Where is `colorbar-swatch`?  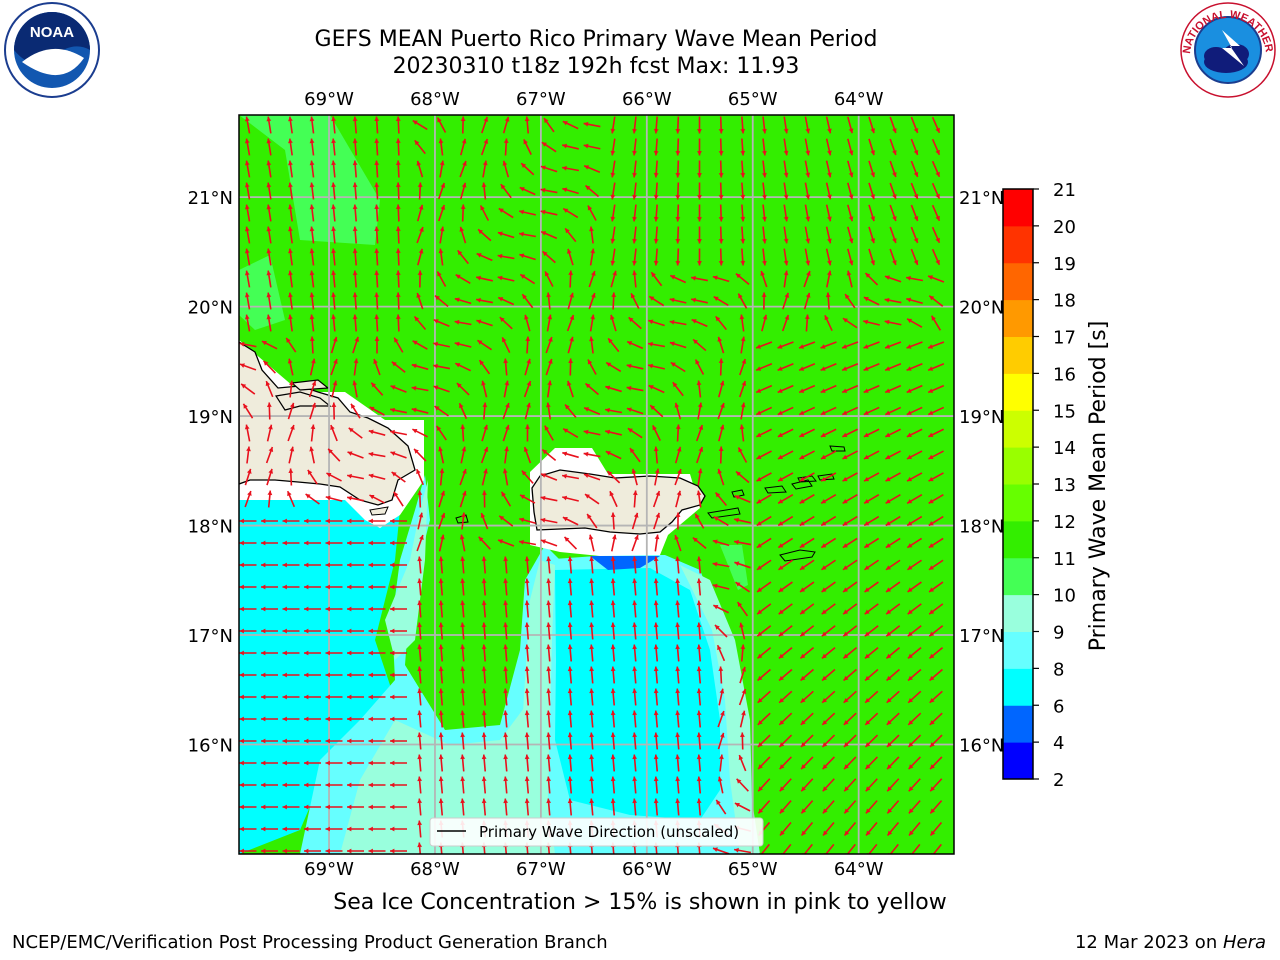
colorbar-swatch is located at coordinates (1018, 355).